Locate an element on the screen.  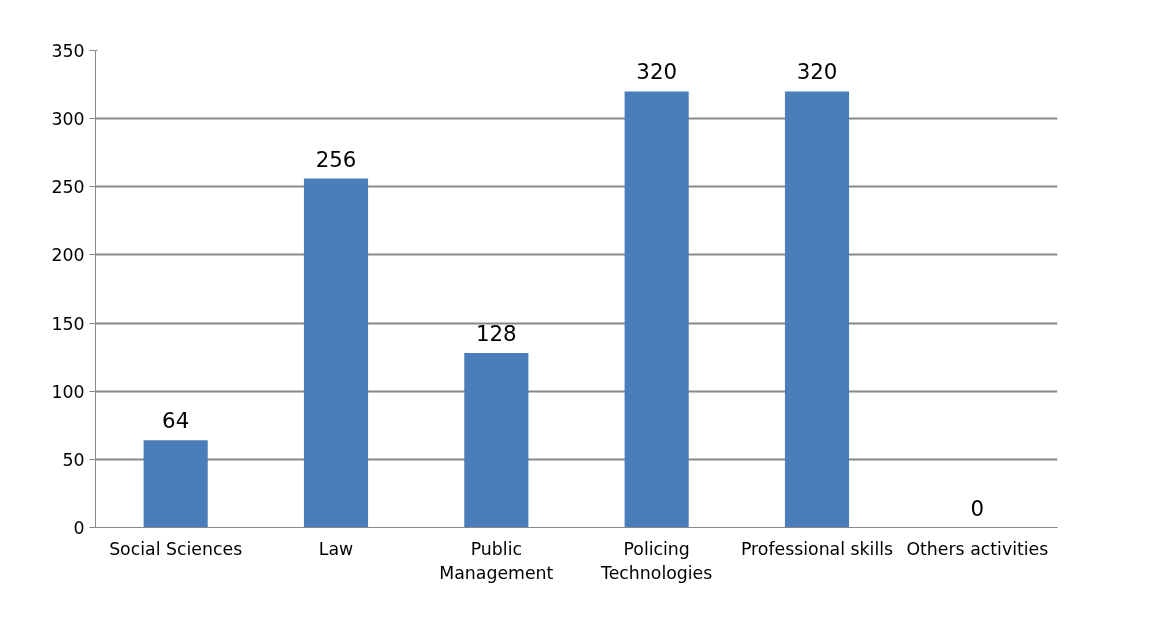
x-tick-label: Public Management is located at coordinates (496, 560).